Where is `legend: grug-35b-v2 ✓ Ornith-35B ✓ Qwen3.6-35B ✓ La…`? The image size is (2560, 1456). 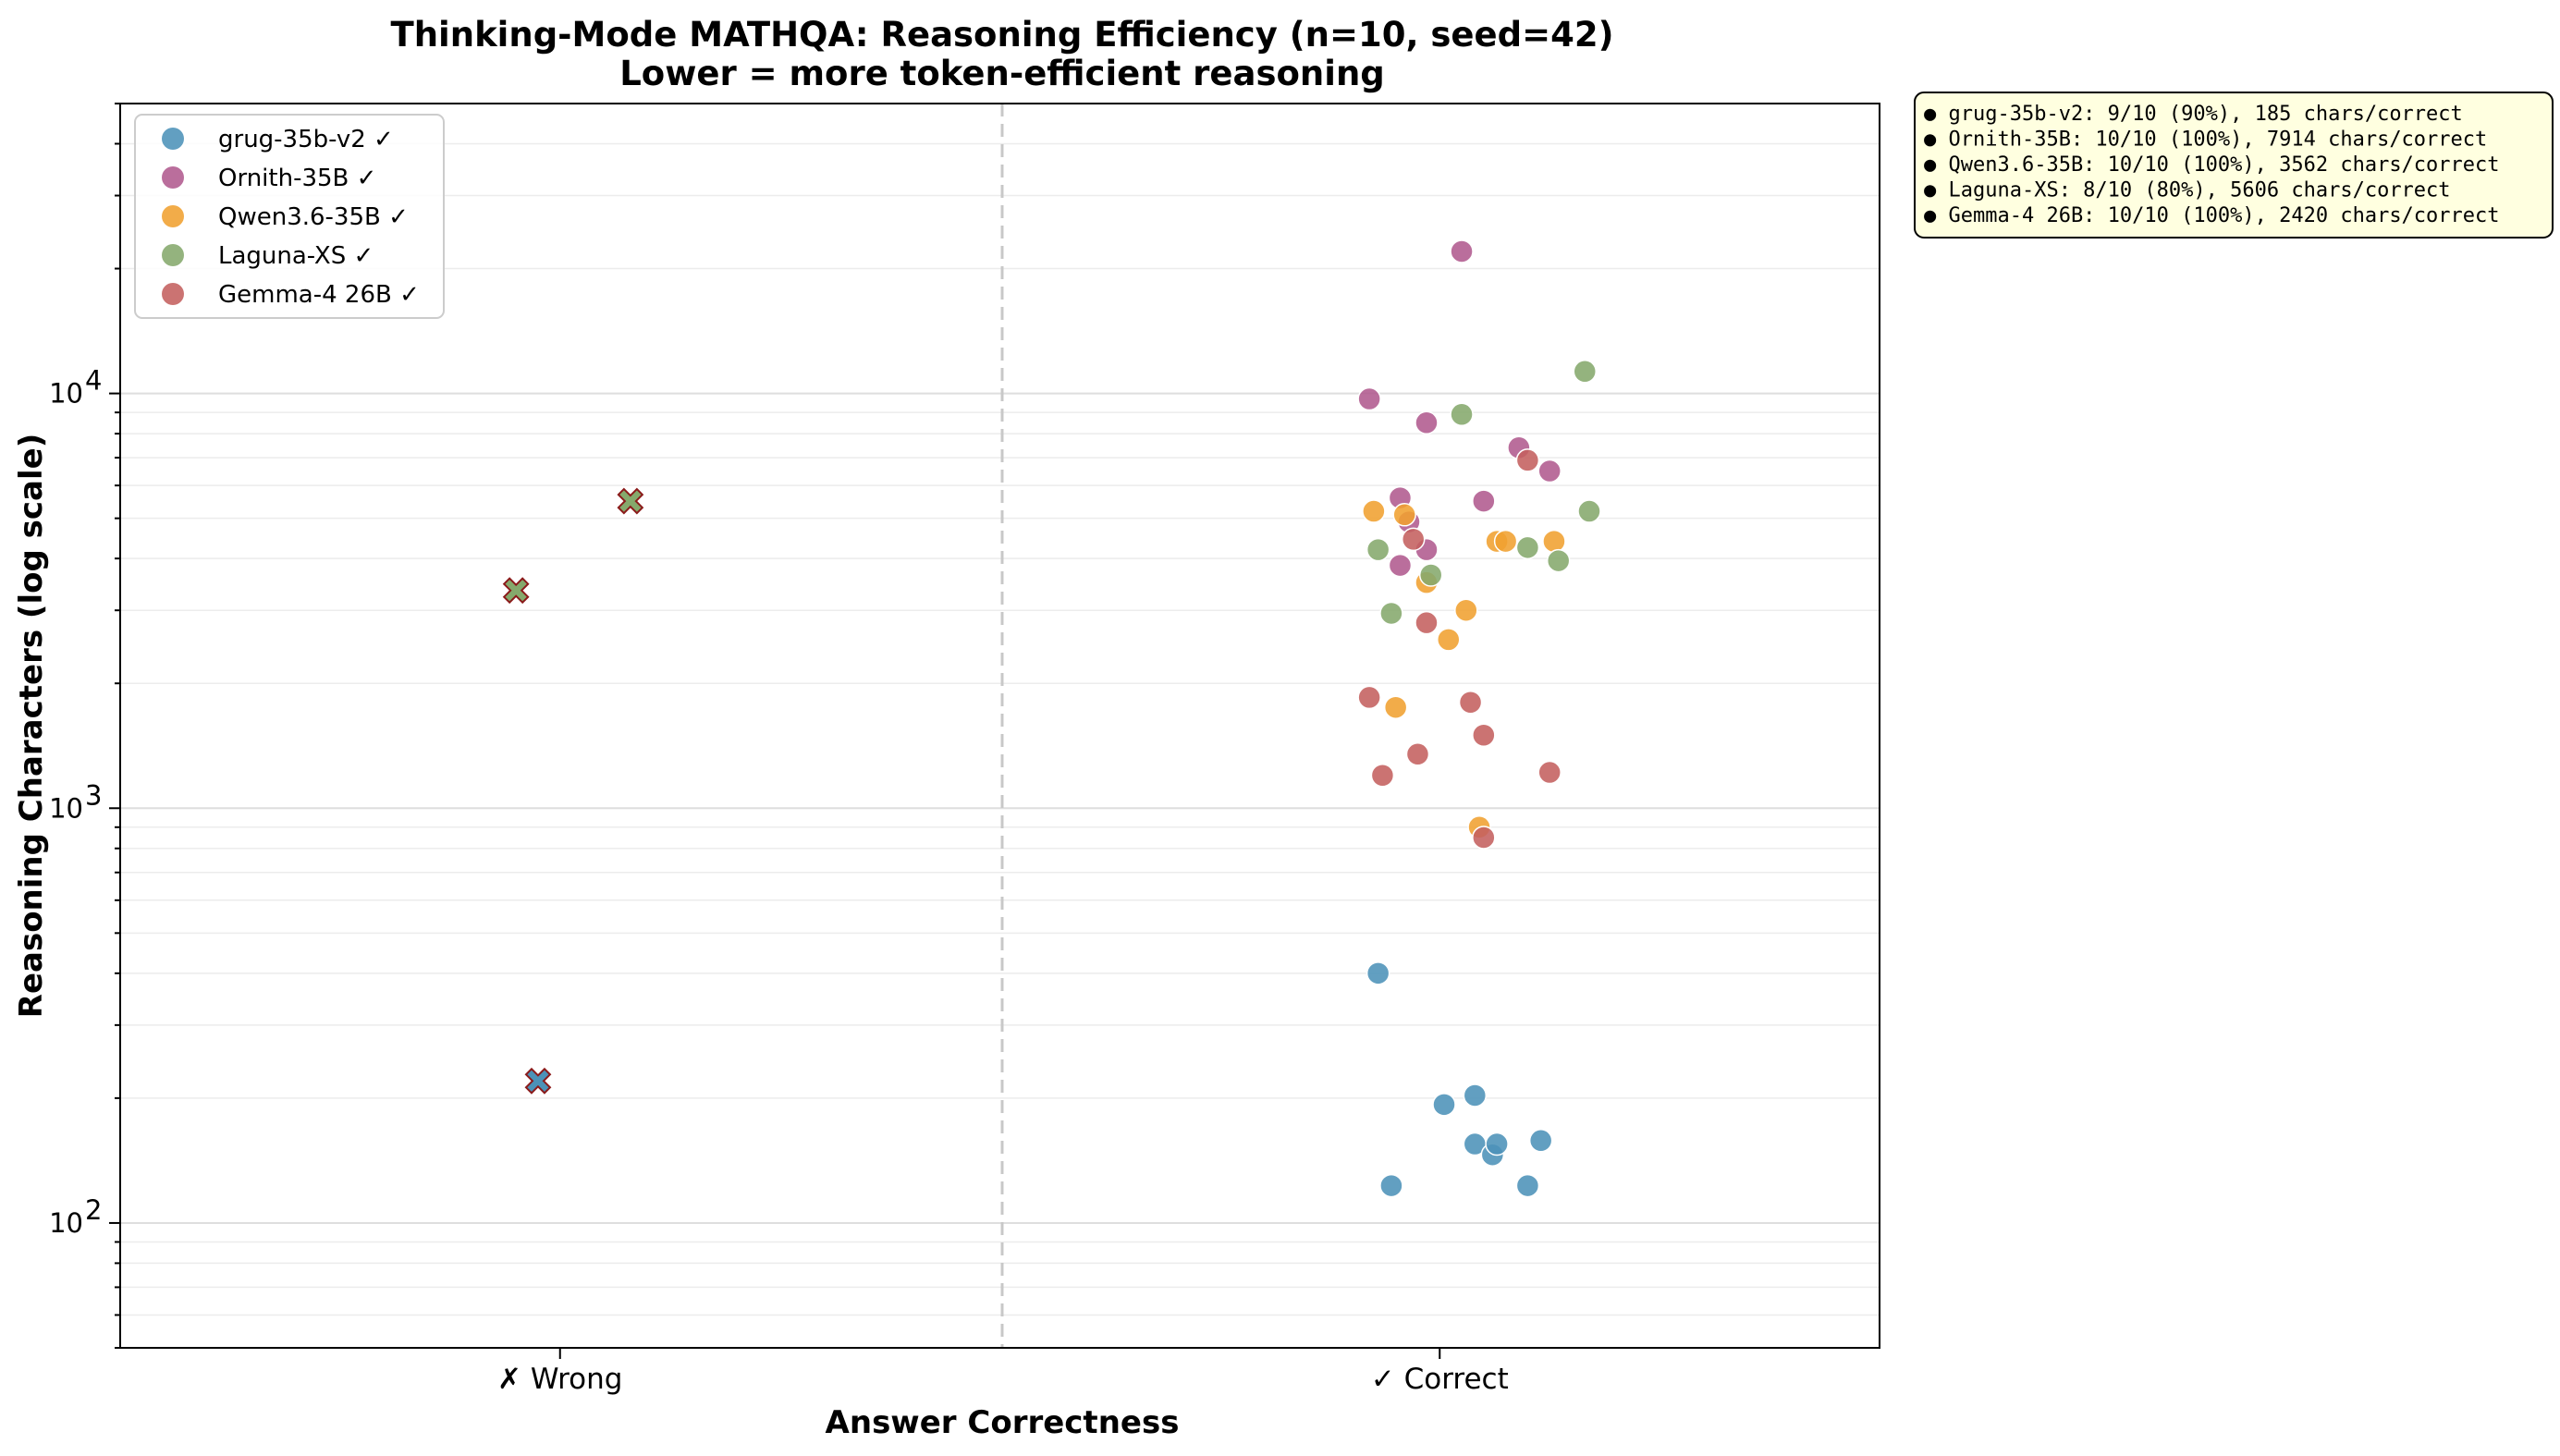
legend: grug-35b-v2 ✓ Ornith-35B ✓ Qwen3.6-35B ✓ La… is located at coordinates (289, 216).